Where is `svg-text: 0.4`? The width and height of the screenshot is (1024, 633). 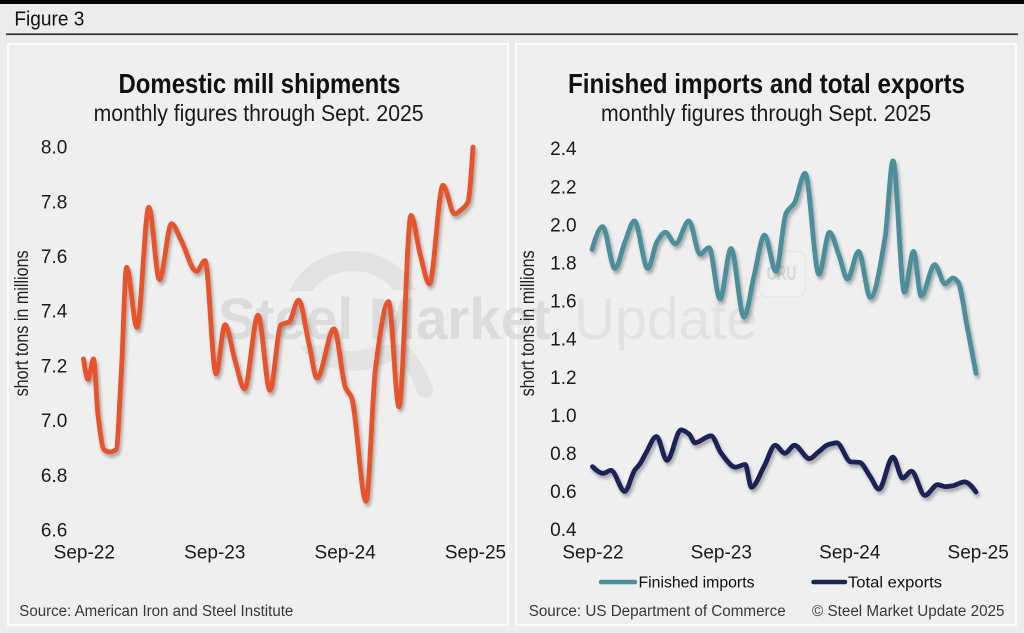 svg-text: 0.4 is located at coordinates (563, 530).